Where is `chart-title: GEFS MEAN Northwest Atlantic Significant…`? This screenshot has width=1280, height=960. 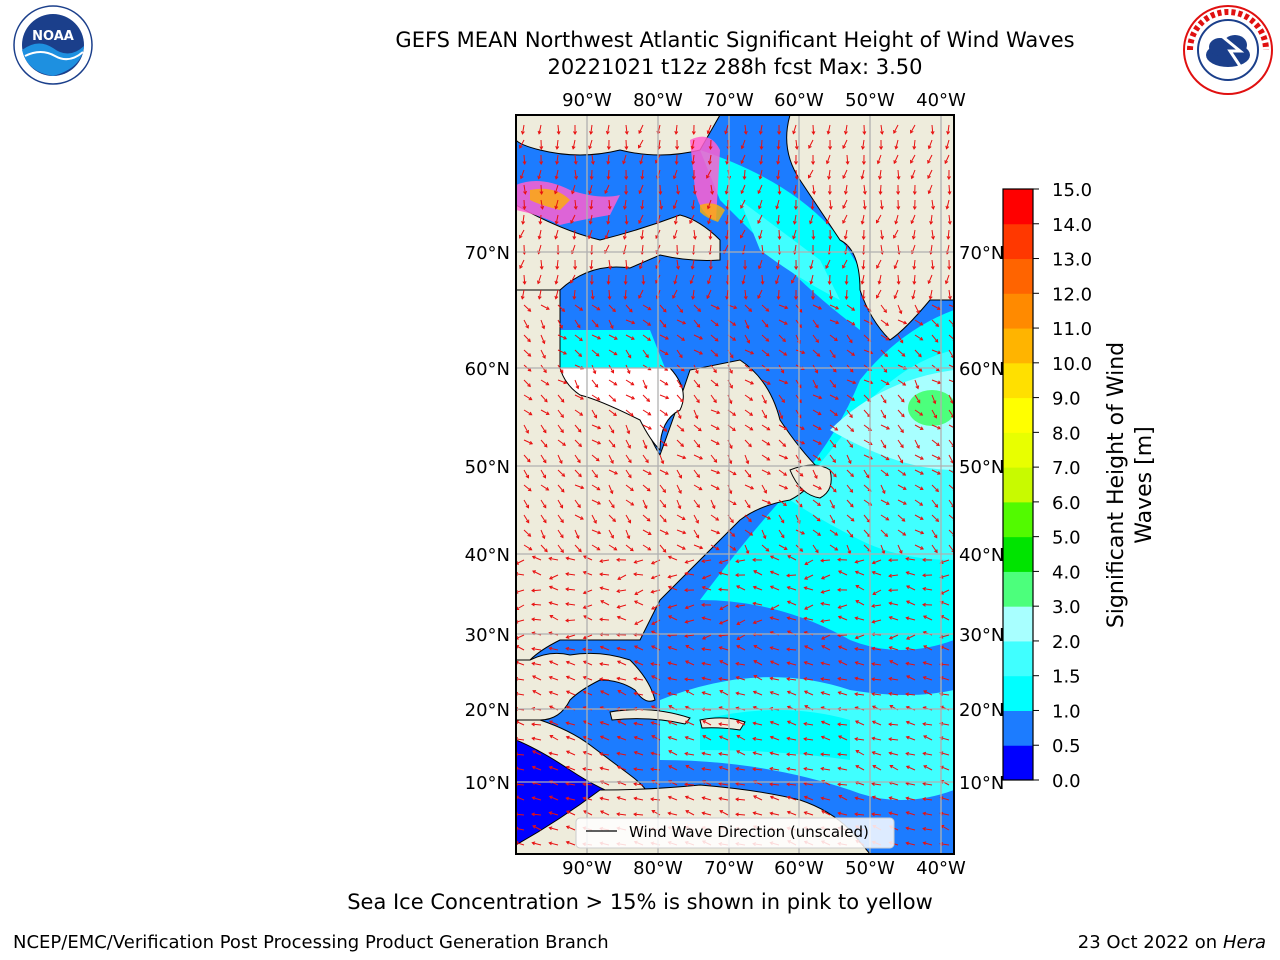 chart-title: GEFS MEAN Northwest Atlantic Significant… is located at coordinates (735, 40).